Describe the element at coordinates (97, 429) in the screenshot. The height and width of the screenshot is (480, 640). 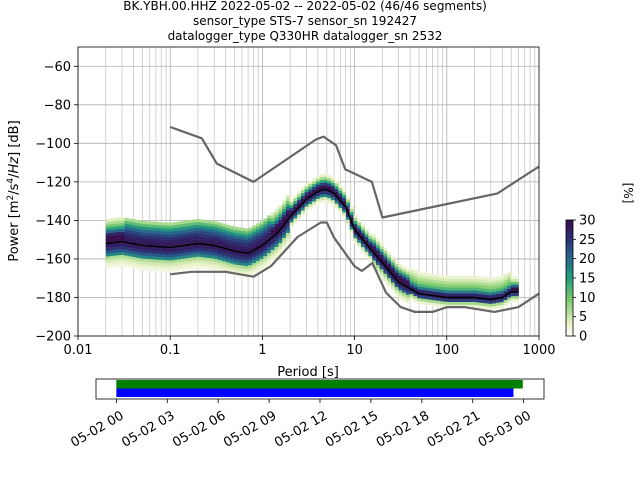
I see `time-tick-label: 05-02 00` at that location.